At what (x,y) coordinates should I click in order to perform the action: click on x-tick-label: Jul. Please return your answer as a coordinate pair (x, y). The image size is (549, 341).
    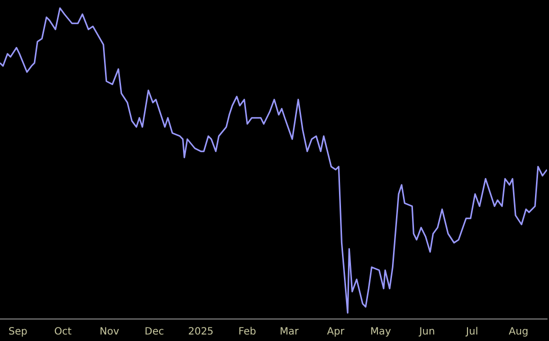
    Looking at the image, I should click on (471, 332).